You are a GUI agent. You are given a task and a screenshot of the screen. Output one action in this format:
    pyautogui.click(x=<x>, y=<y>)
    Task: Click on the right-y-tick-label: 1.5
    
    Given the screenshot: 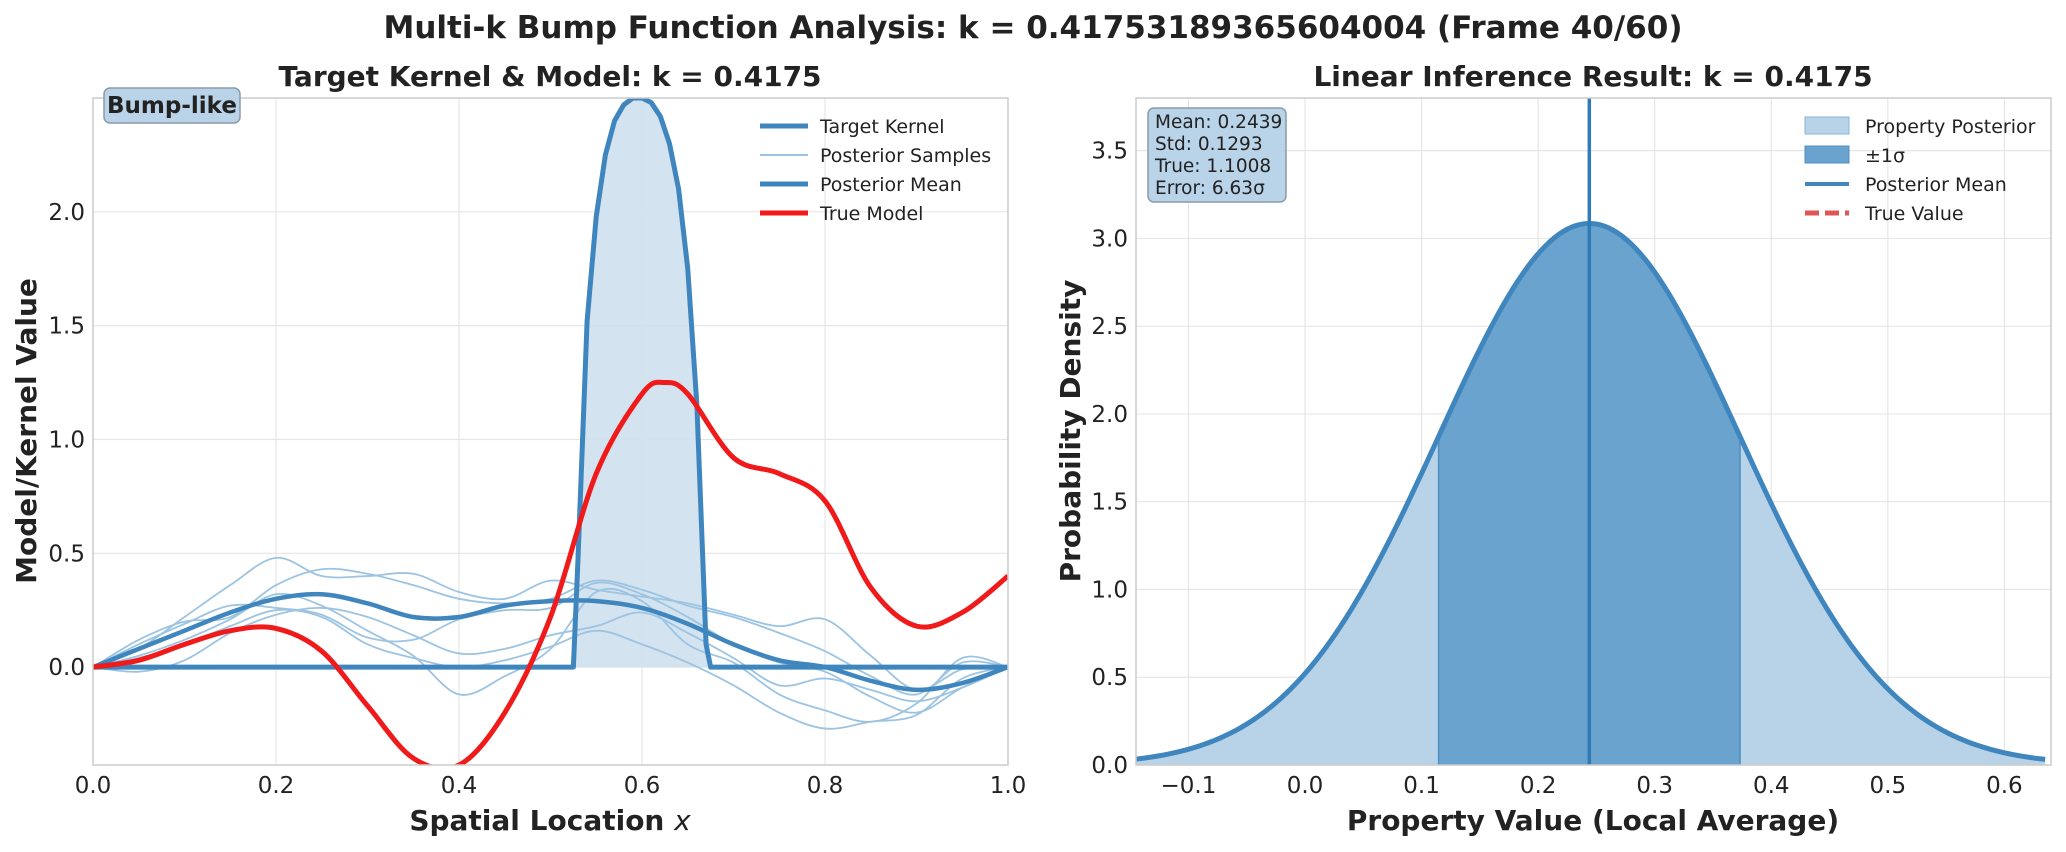 What is the action you would take?
    pyautogui.click(x=1109, y=503)
    